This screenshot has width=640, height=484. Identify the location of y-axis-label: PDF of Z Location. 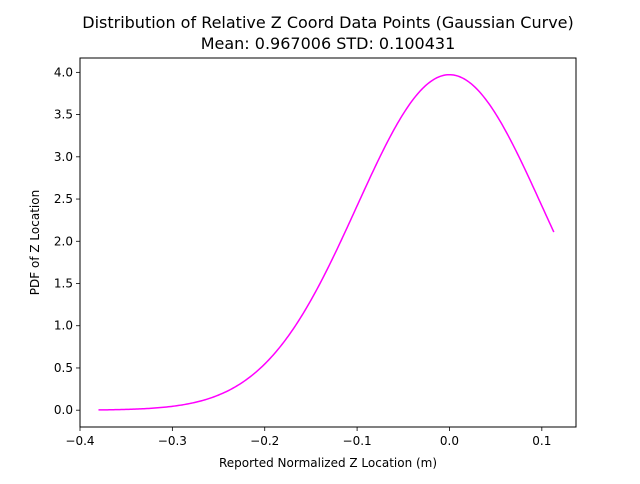
(35, 242).